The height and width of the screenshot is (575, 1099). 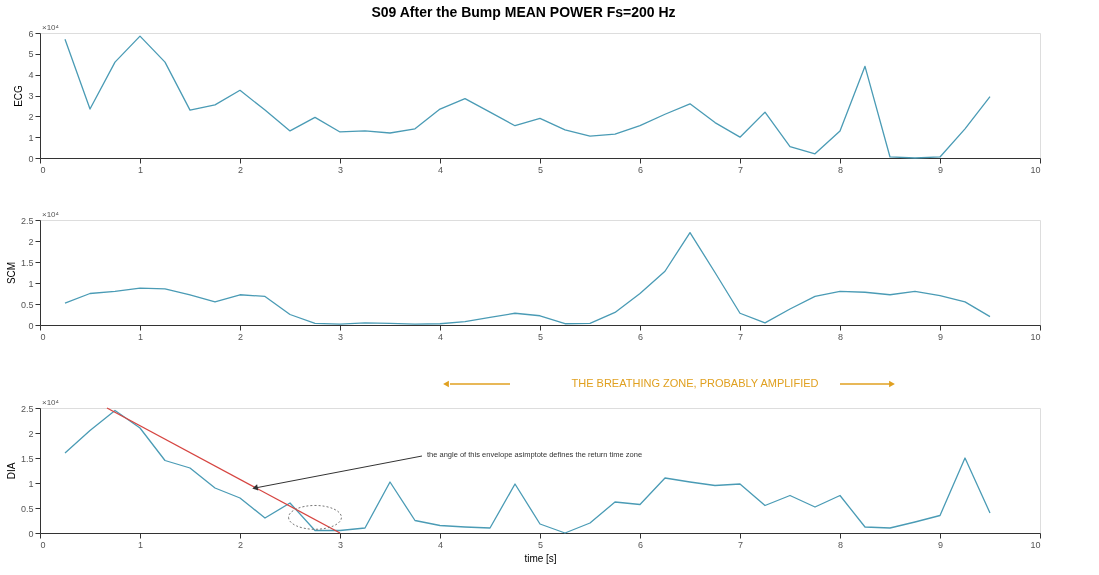 What do you see at coordinates (31, 33) in the screenshot?
I see `y-tick-label: 6` at bounding box center [31, 33].